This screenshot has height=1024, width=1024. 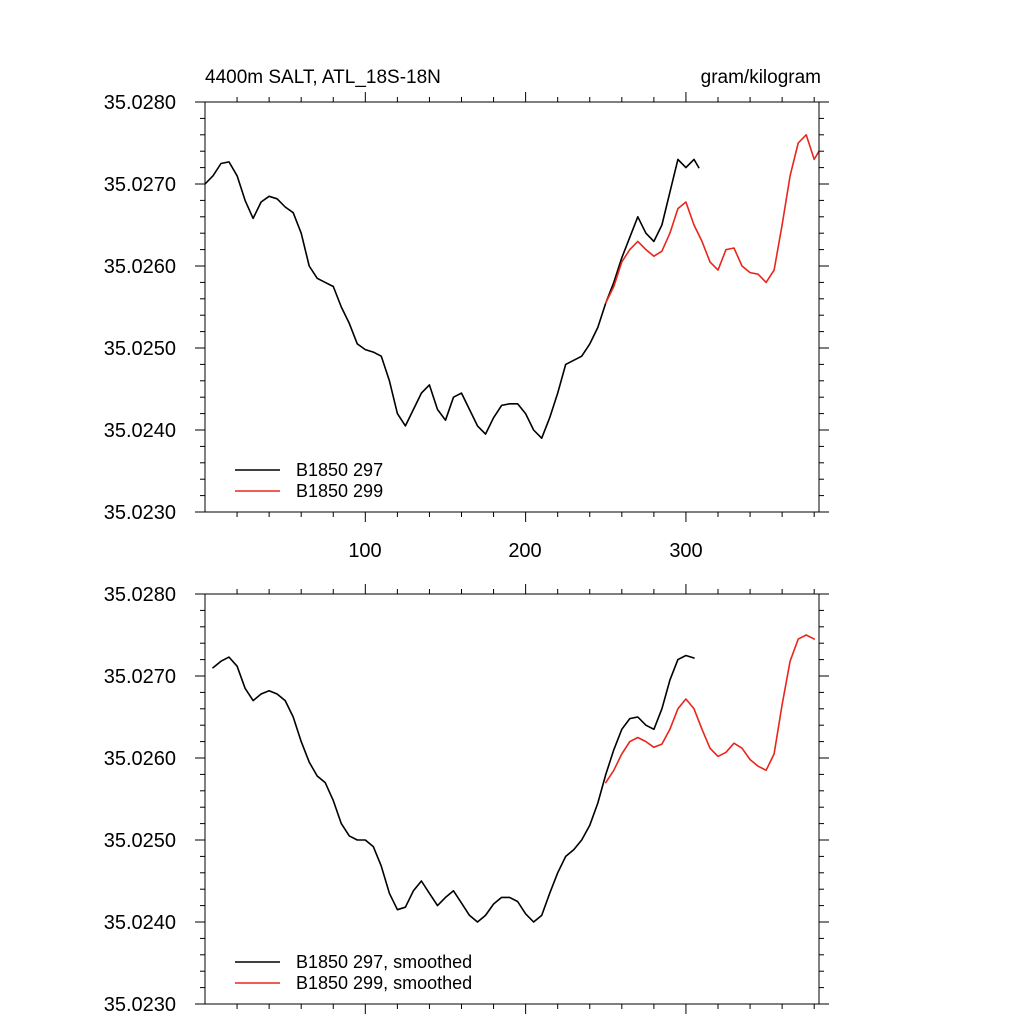 What do you see at coordinates (524, 551) in the screenshot?
I see `top-xtick-label: 200` at bounding box center [524, 551].